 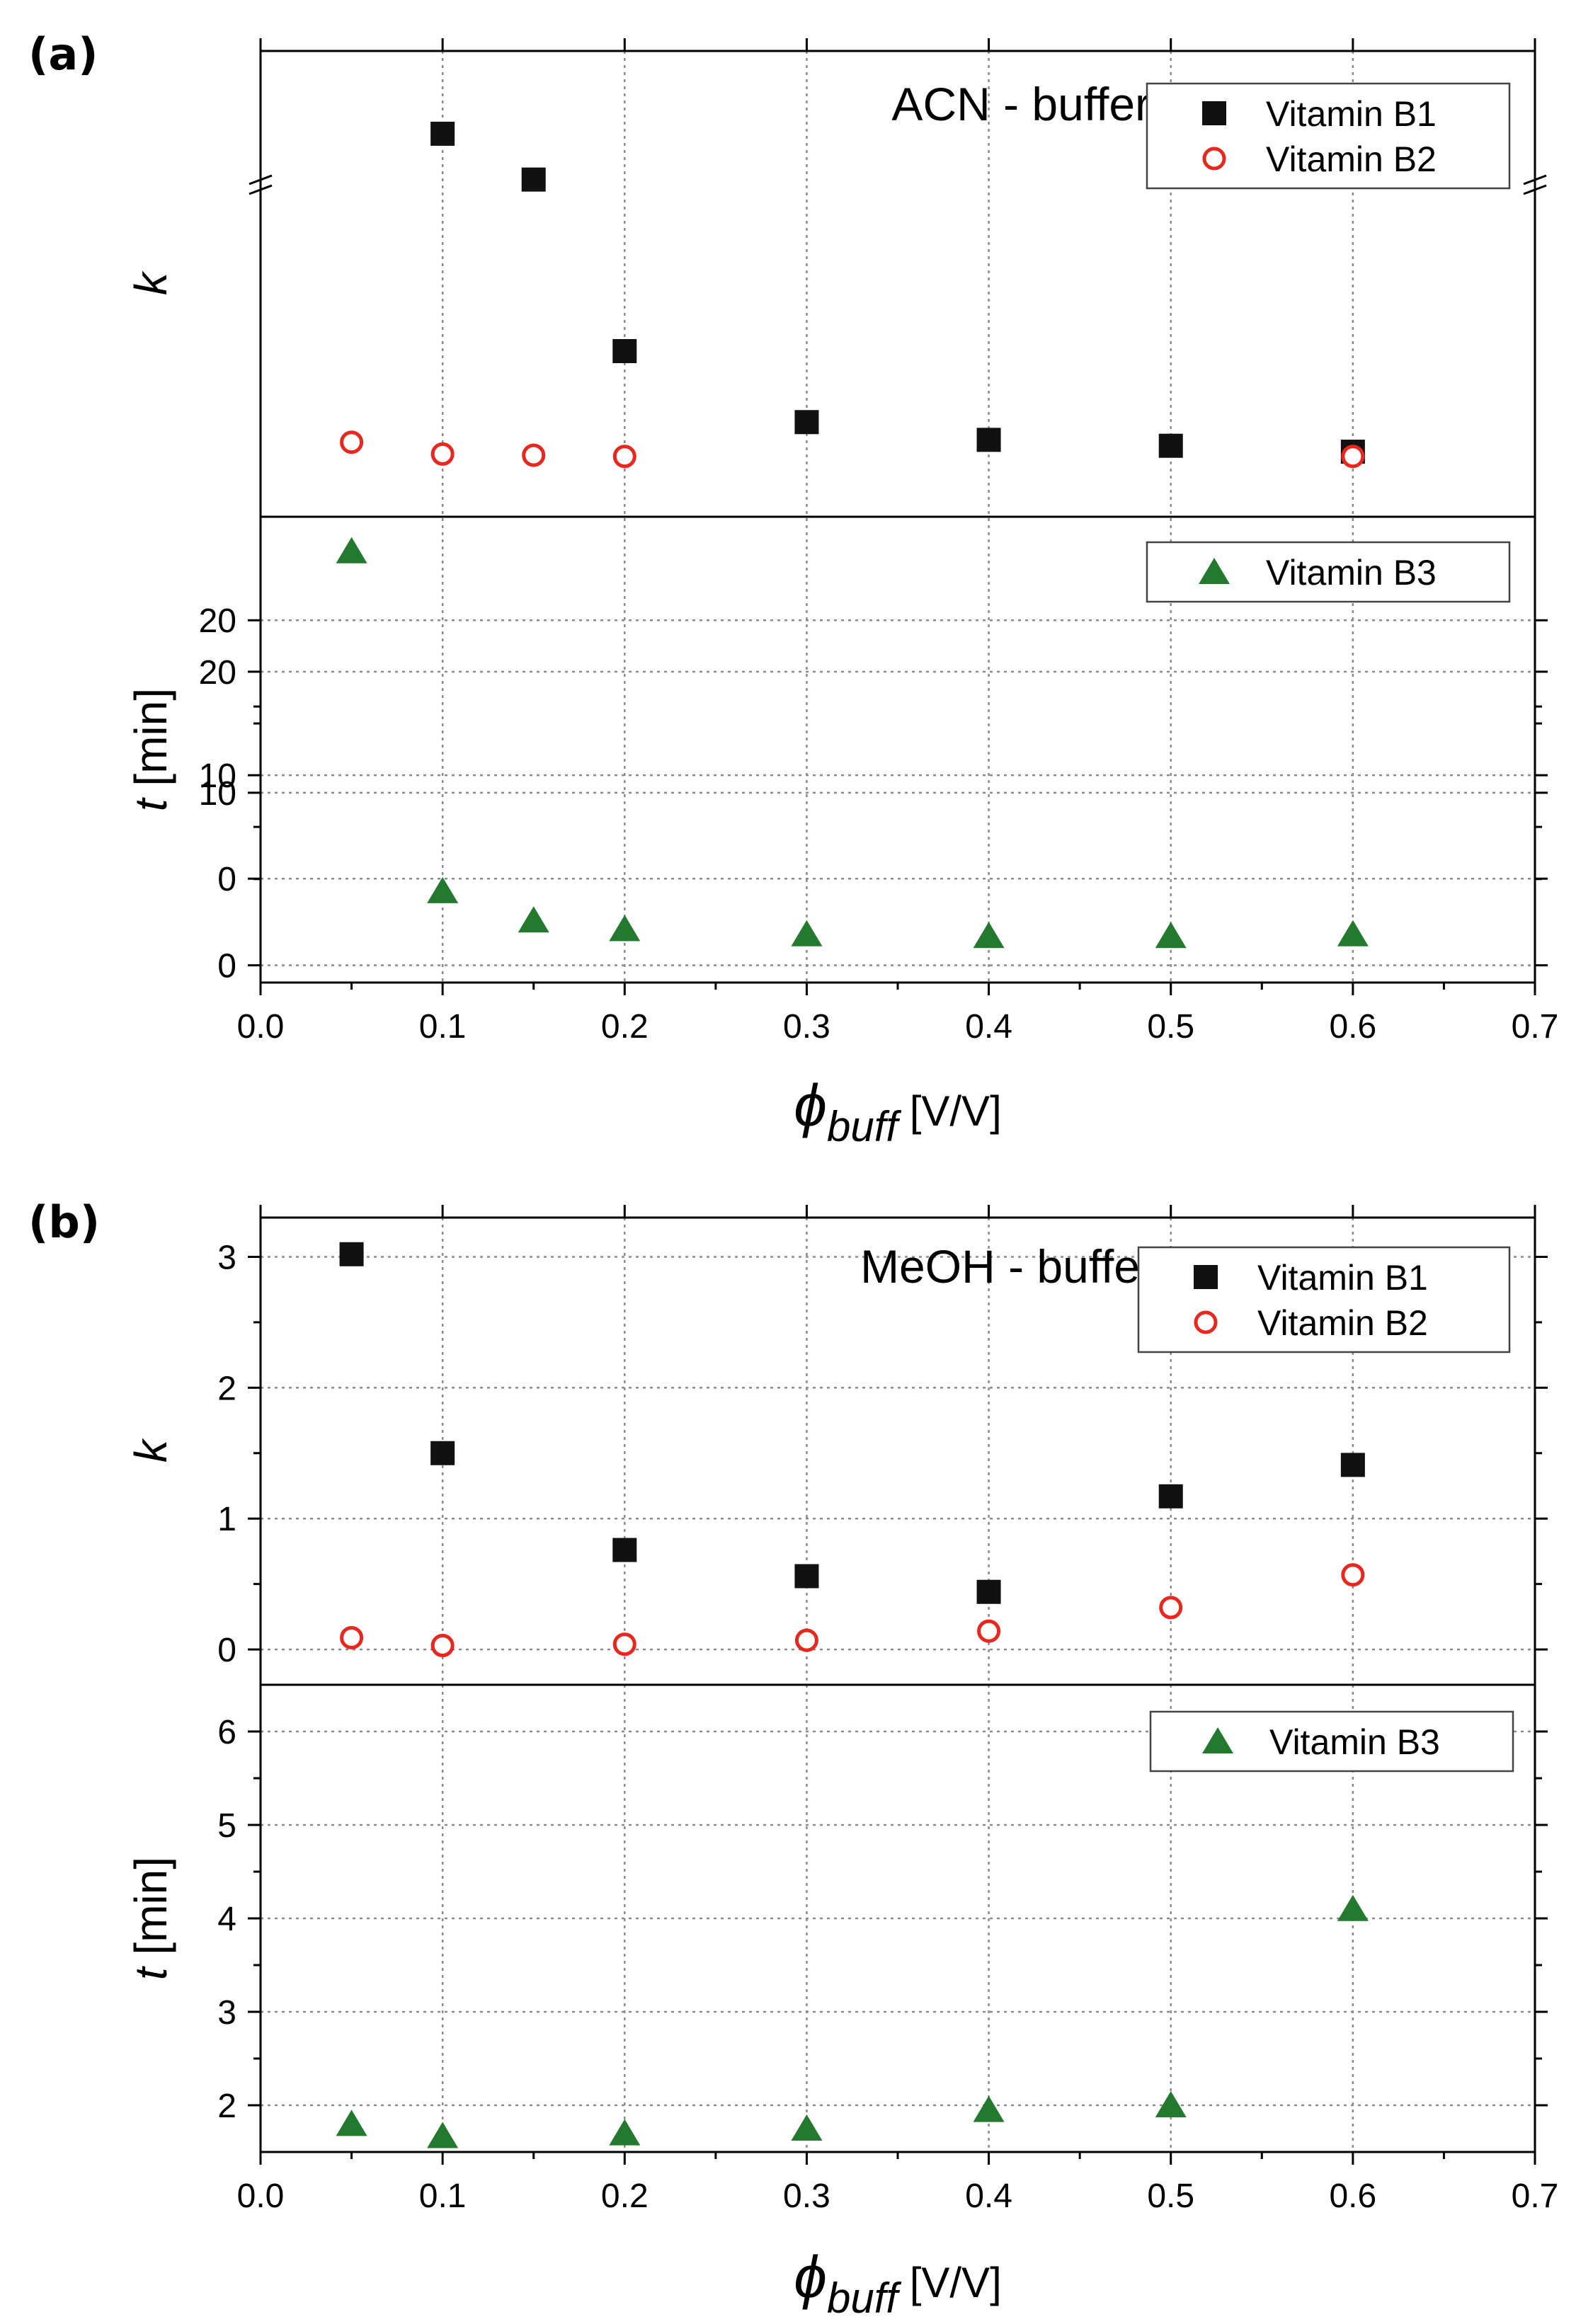 I want to click on panel-a-label: (a), so click(x=63, y=54).